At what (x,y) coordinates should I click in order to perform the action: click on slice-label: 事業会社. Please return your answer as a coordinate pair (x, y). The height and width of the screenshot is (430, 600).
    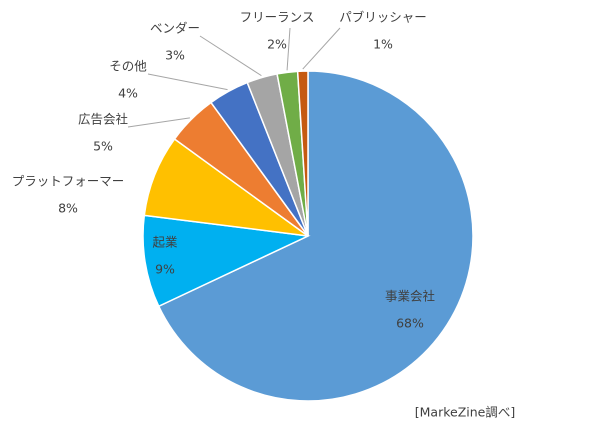
    Looking at the image, I should click on (410, 296).